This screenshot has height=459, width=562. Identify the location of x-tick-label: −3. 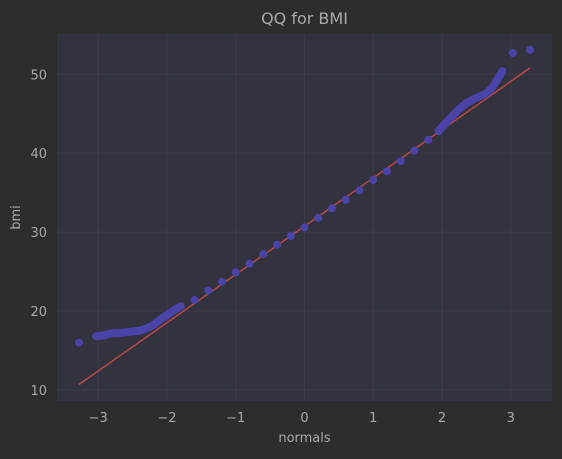
(98, 418).